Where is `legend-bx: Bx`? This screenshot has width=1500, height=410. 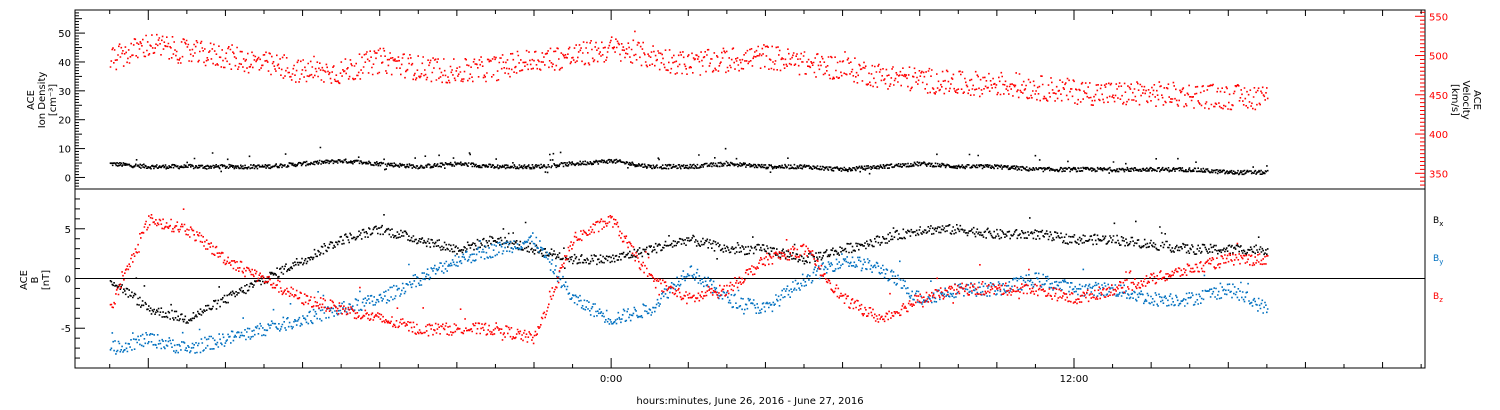
legend-bx: Bx is located at coordinates (1438, 222).